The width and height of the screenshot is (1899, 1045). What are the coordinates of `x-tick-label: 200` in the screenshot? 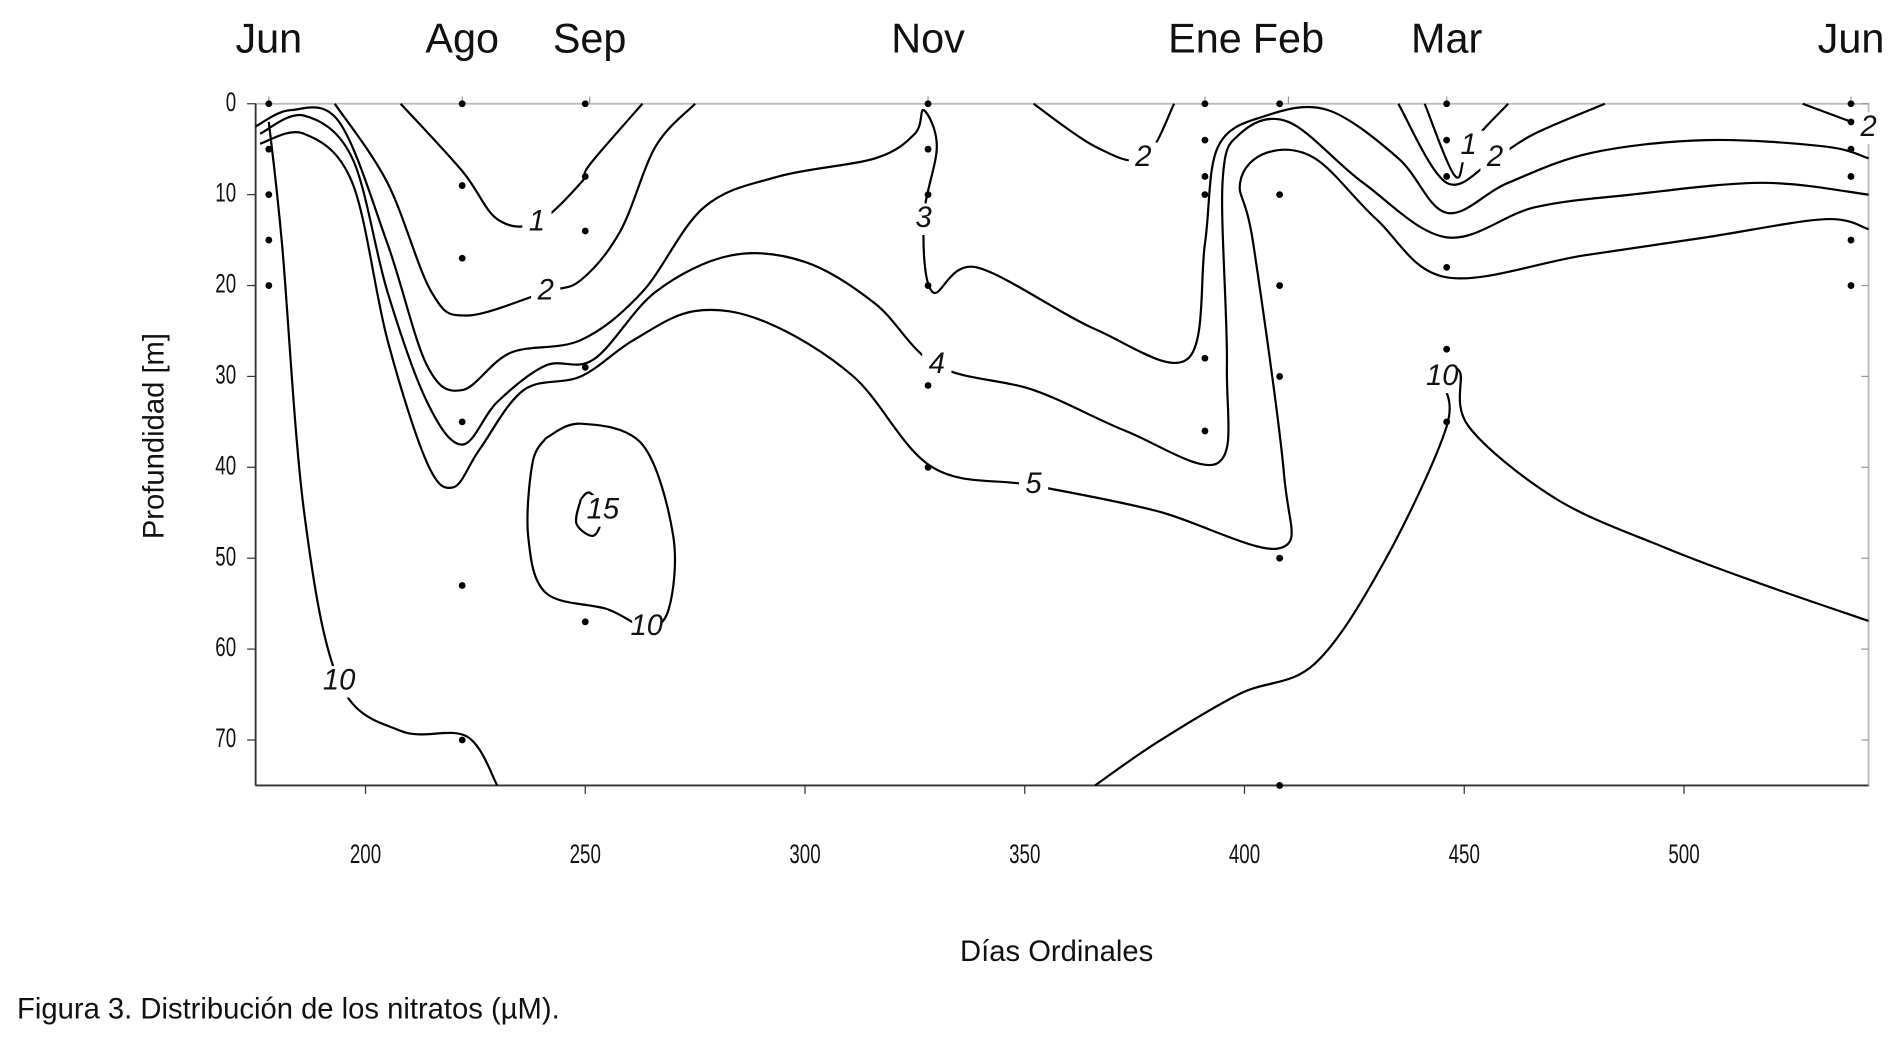 It's located at (365, 854).